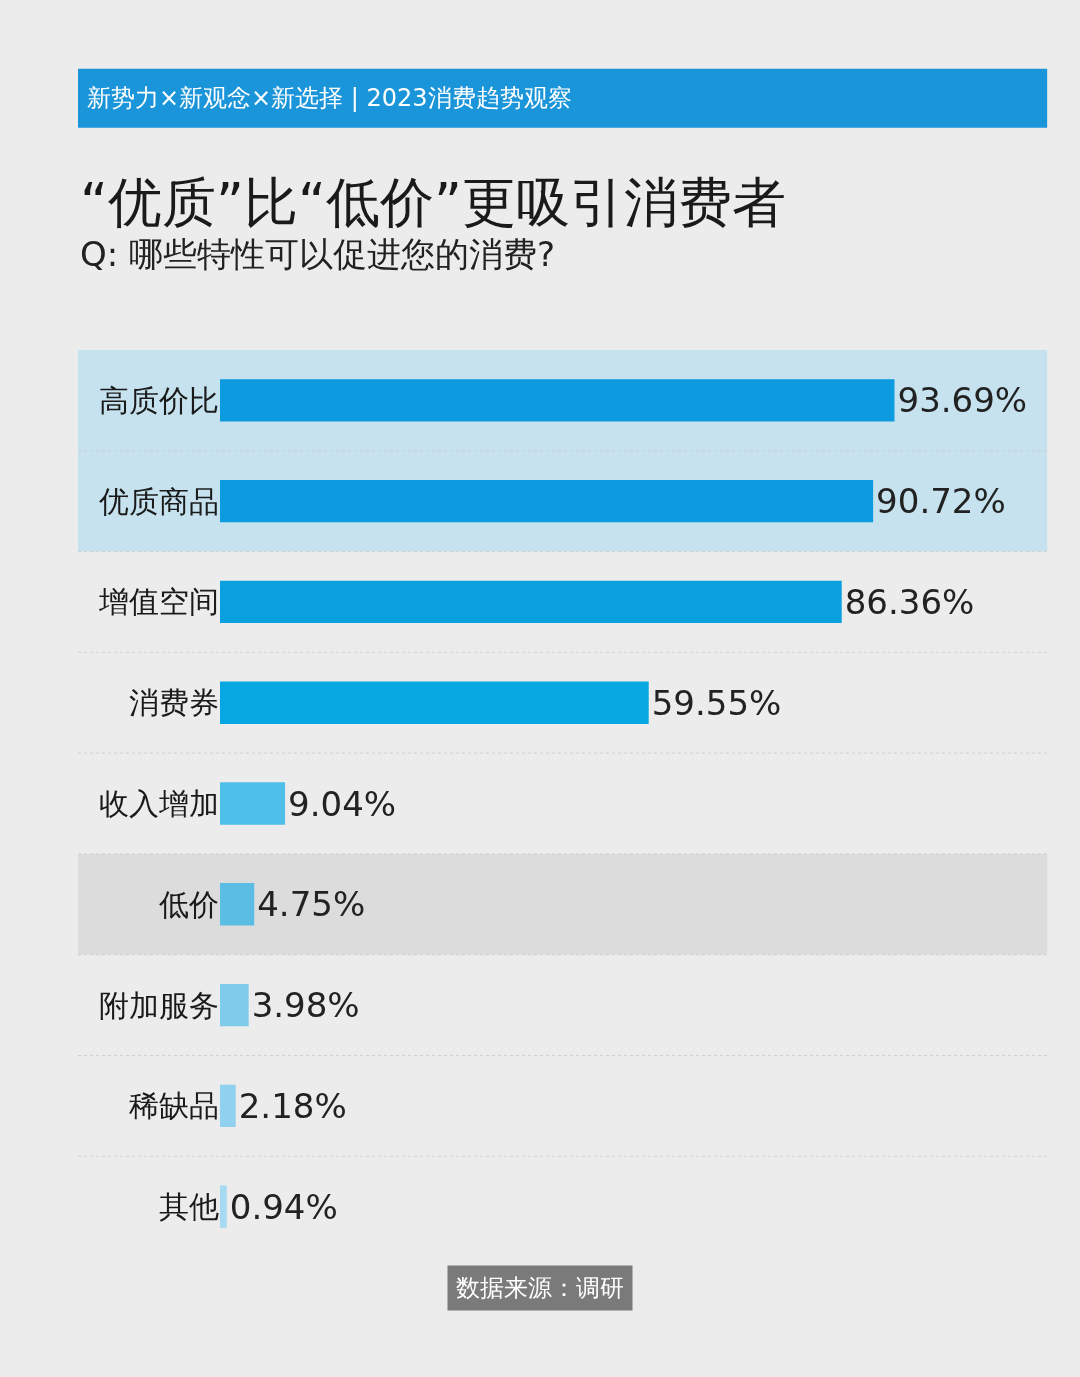 This screenshot has height=1377, width=1080. Describe the element at coordinates (329, 98) in the screenshot. I see `text: 新势力×新观念×新选择 | 2023消费趋势观察` at that location.